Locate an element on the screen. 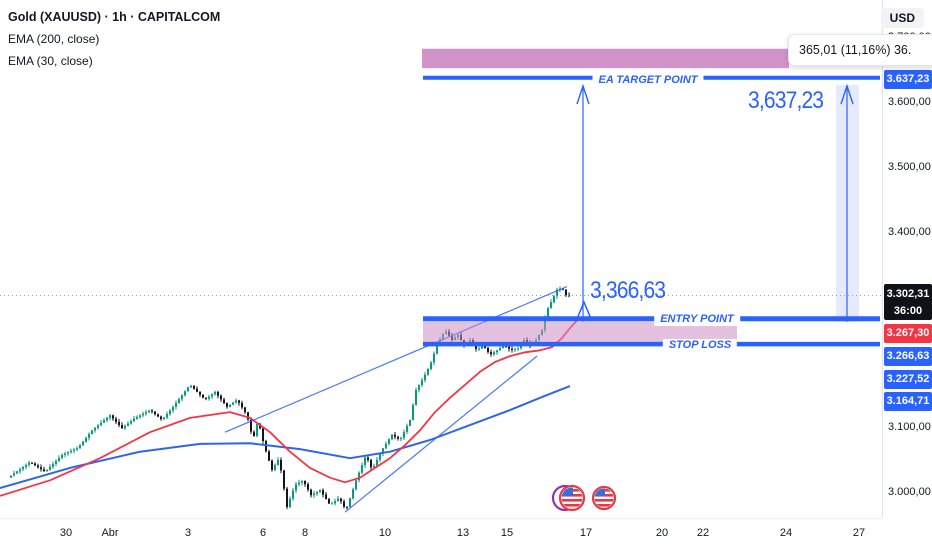 The image size is (932, 550). time-axis-label: 10 is located at coordinates (385, 533).